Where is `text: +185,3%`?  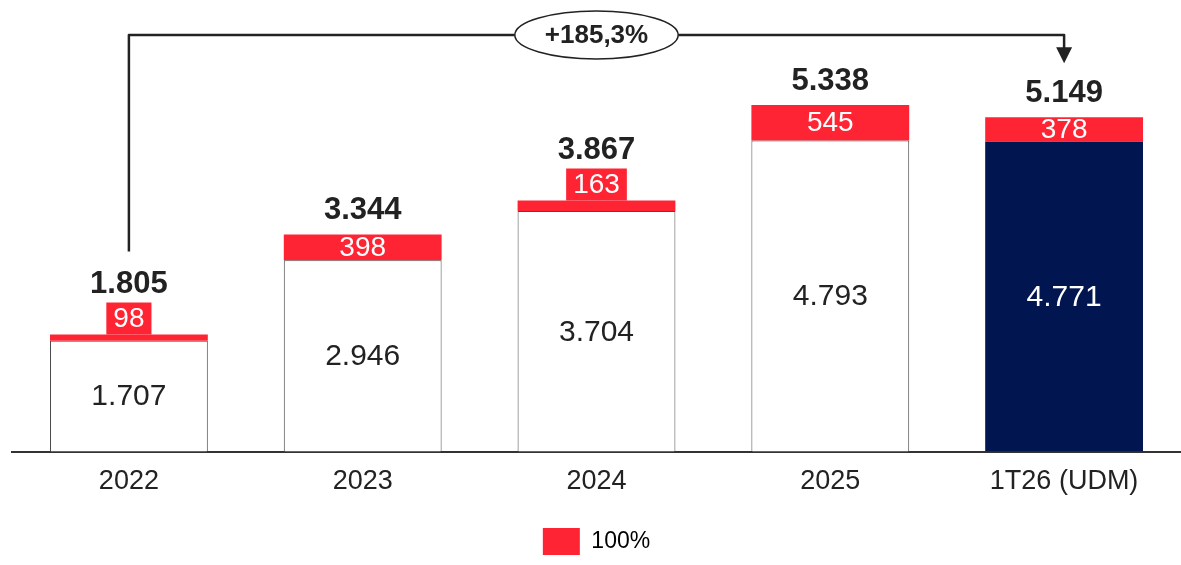 text: +185,3% is located at coordinates (596, 34).